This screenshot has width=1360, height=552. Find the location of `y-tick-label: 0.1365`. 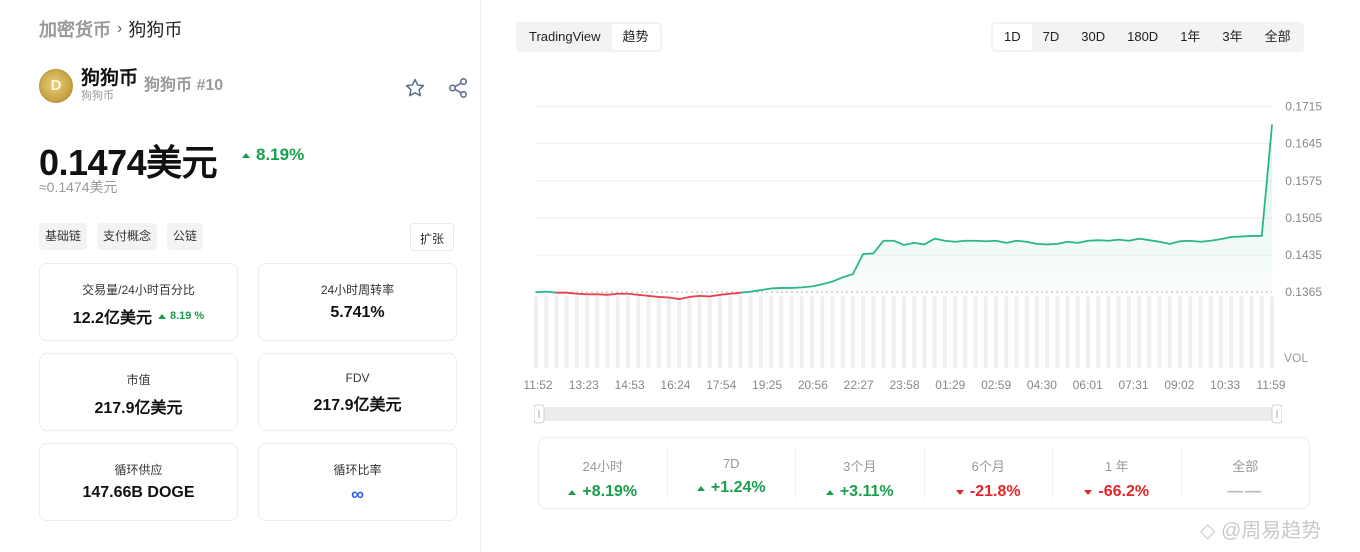

y-tick-label: 0.1365 is located at coordinates (1303, 292).